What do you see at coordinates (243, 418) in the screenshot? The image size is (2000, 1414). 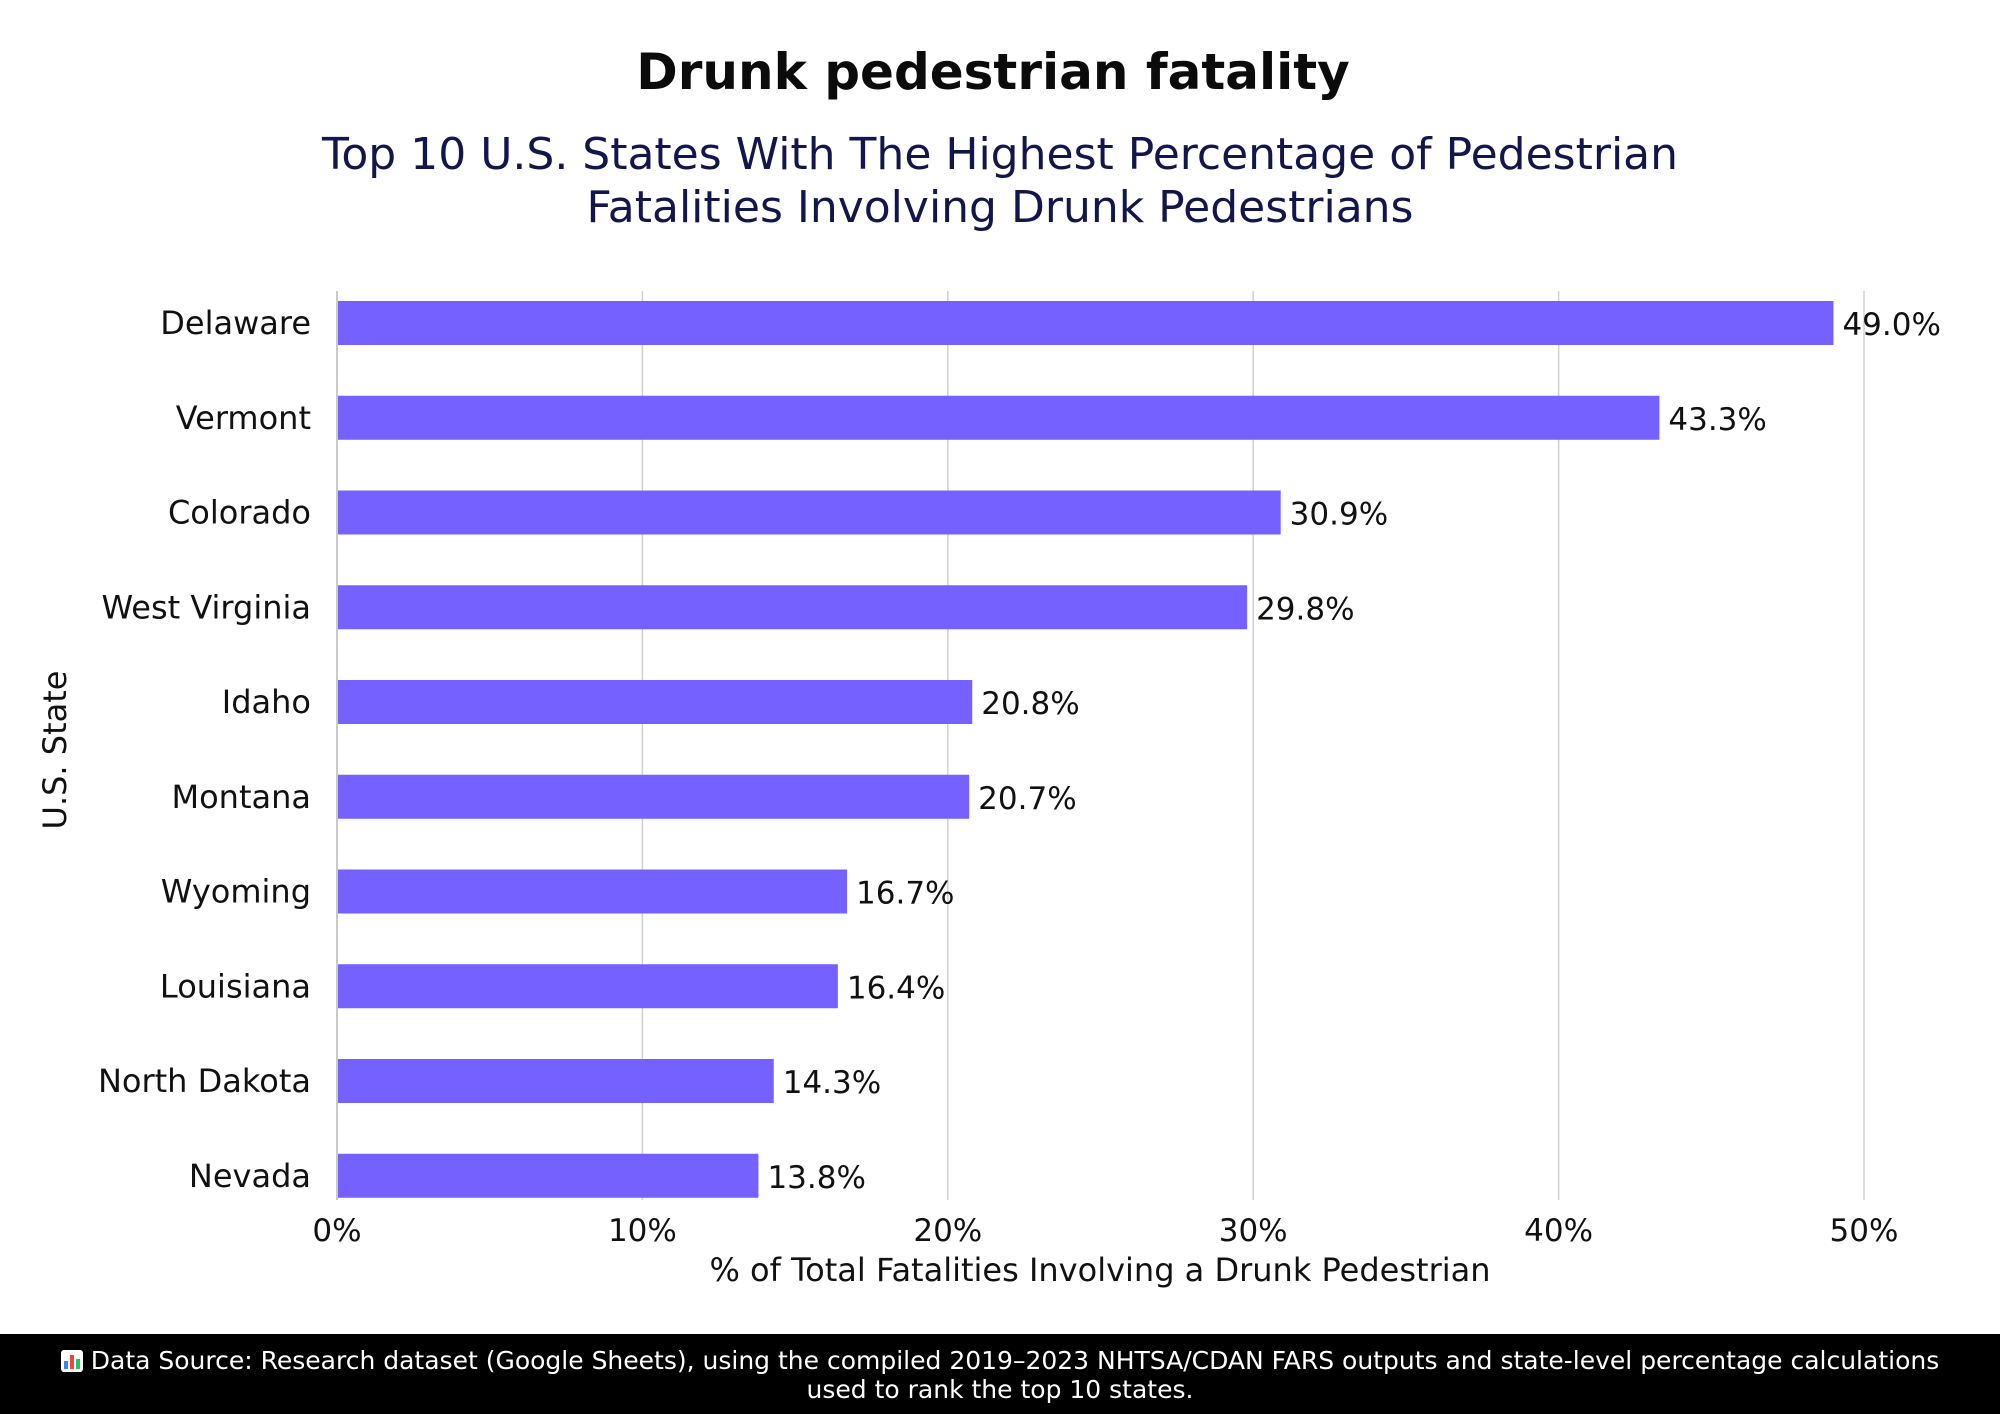 I see `category-label-vermont: Vermont` at bounding box center [243, 418].